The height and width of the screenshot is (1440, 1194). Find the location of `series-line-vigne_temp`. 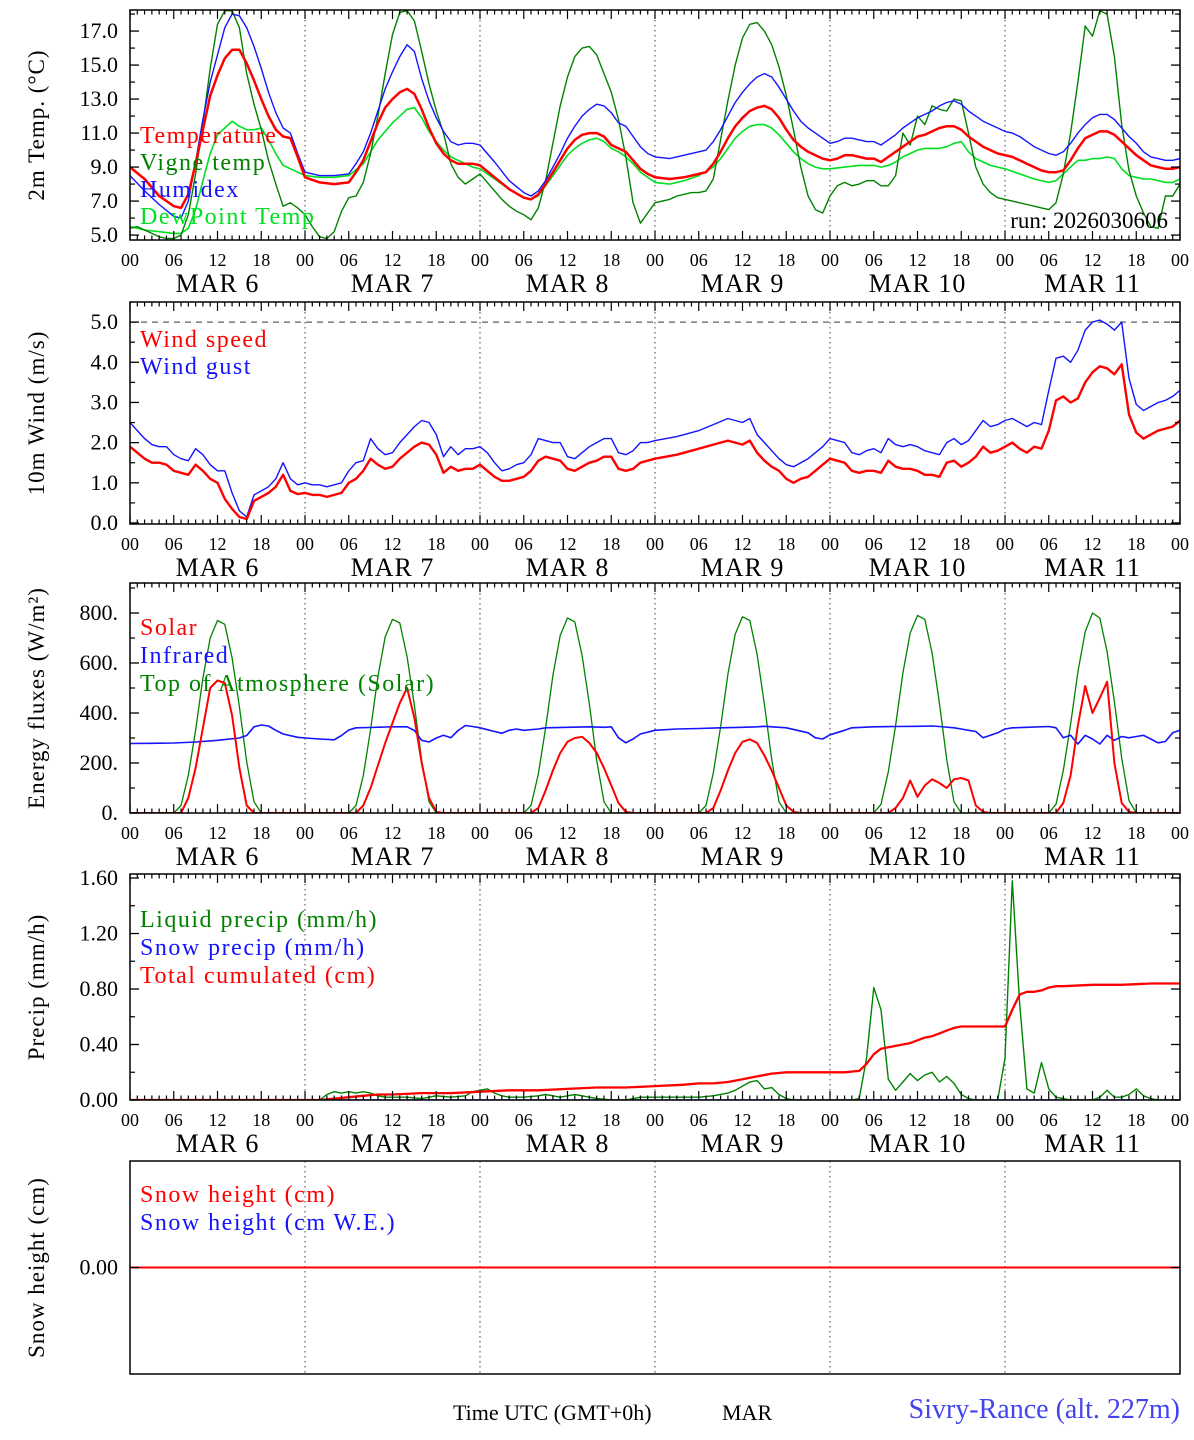

series-line-vigne_temp is located at coordinates (655, 125).